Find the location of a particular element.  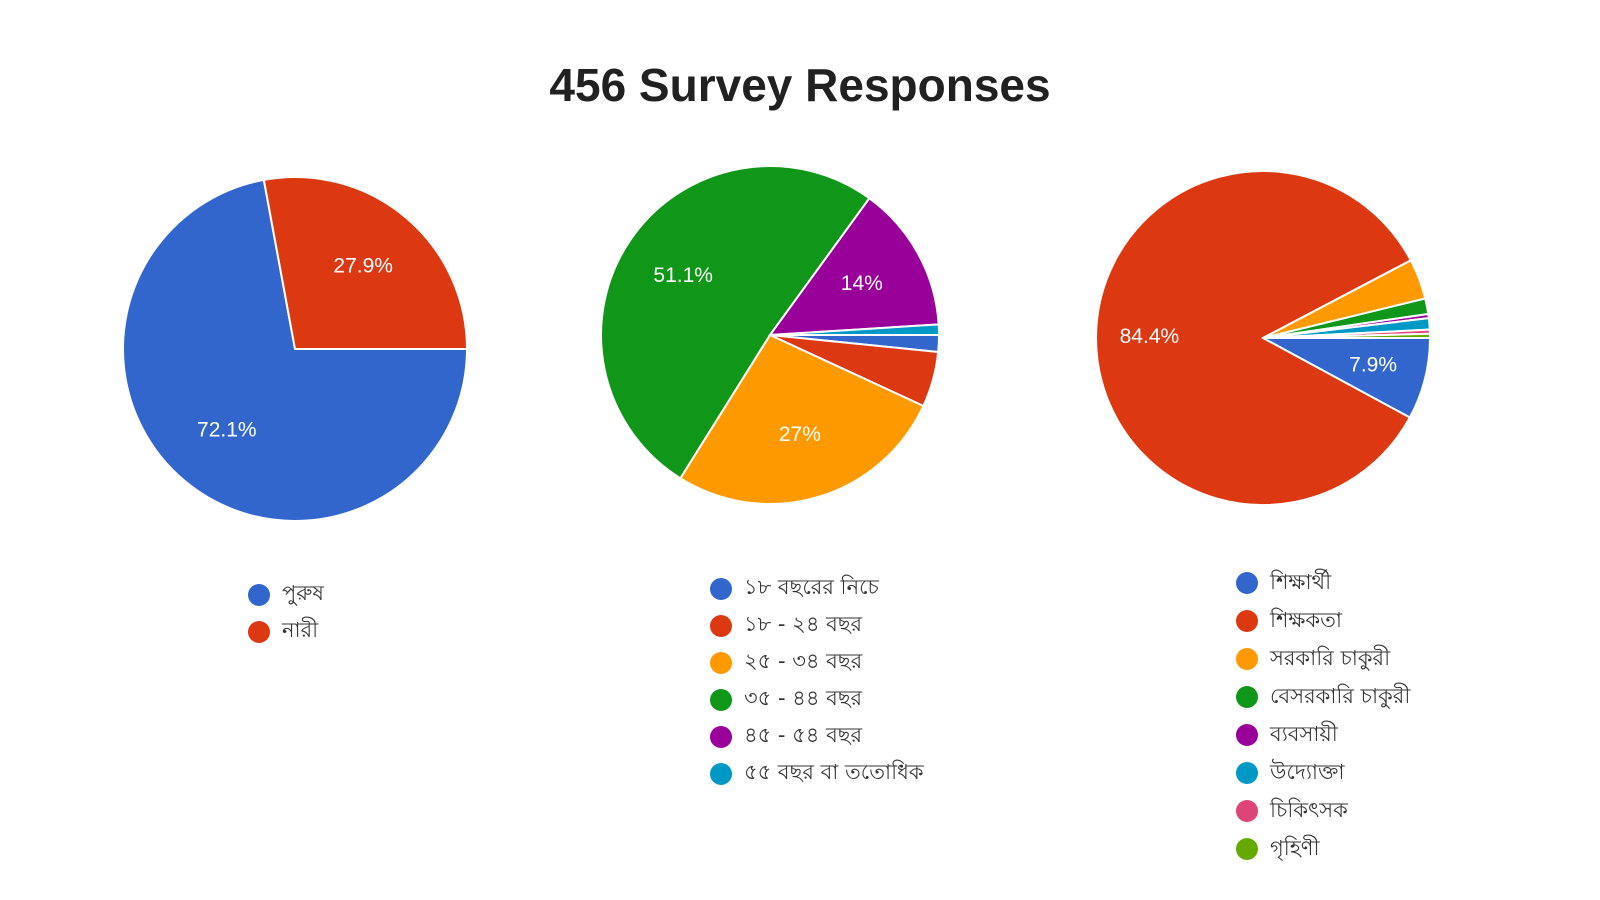

age-legend-item: ১৮ - ২৪ বছর is located at coordinates (817, 625).